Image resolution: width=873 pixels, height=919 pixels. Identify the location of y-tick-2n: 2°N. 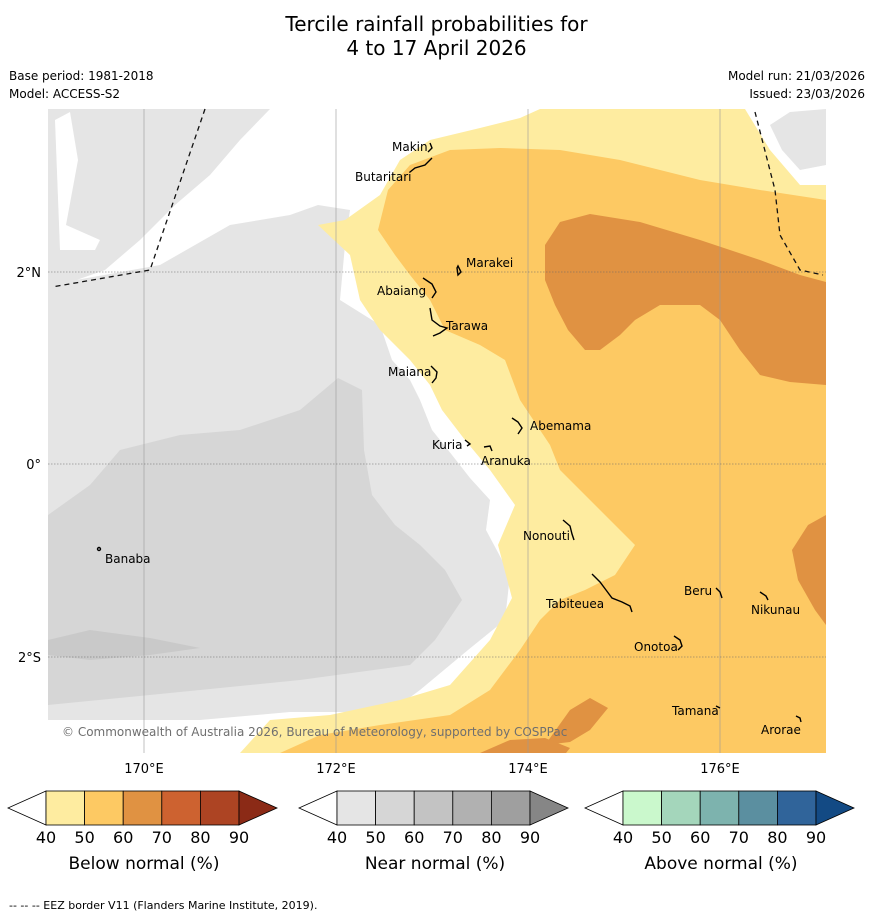
(29, 273).